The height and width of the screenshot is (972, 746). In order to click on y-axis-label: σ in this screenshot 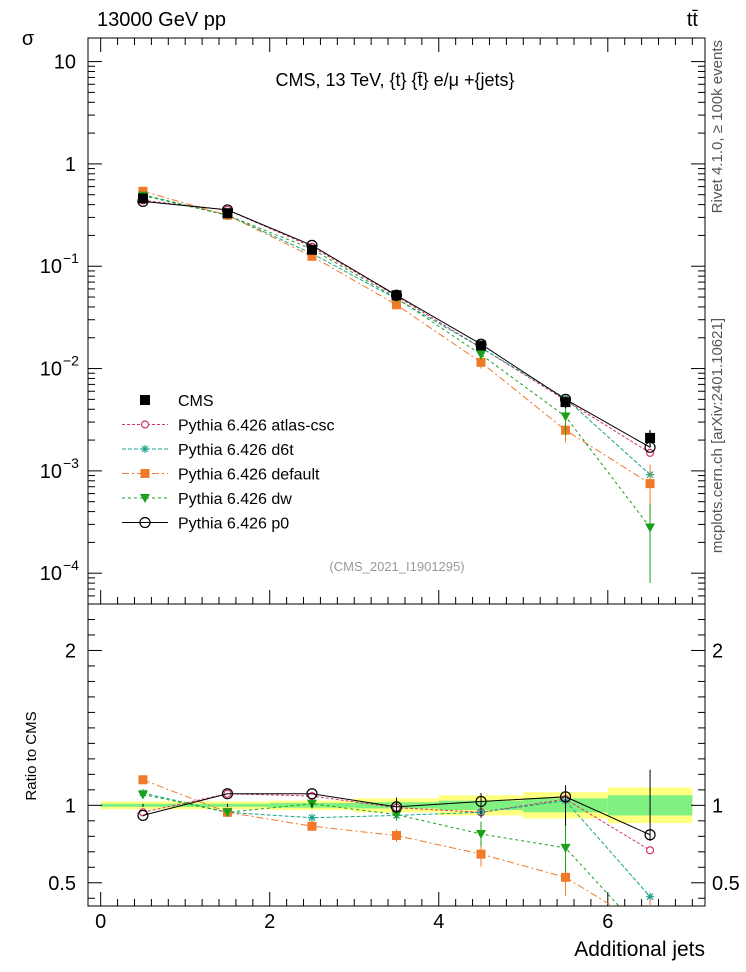, I will do `click(28, 39)`.